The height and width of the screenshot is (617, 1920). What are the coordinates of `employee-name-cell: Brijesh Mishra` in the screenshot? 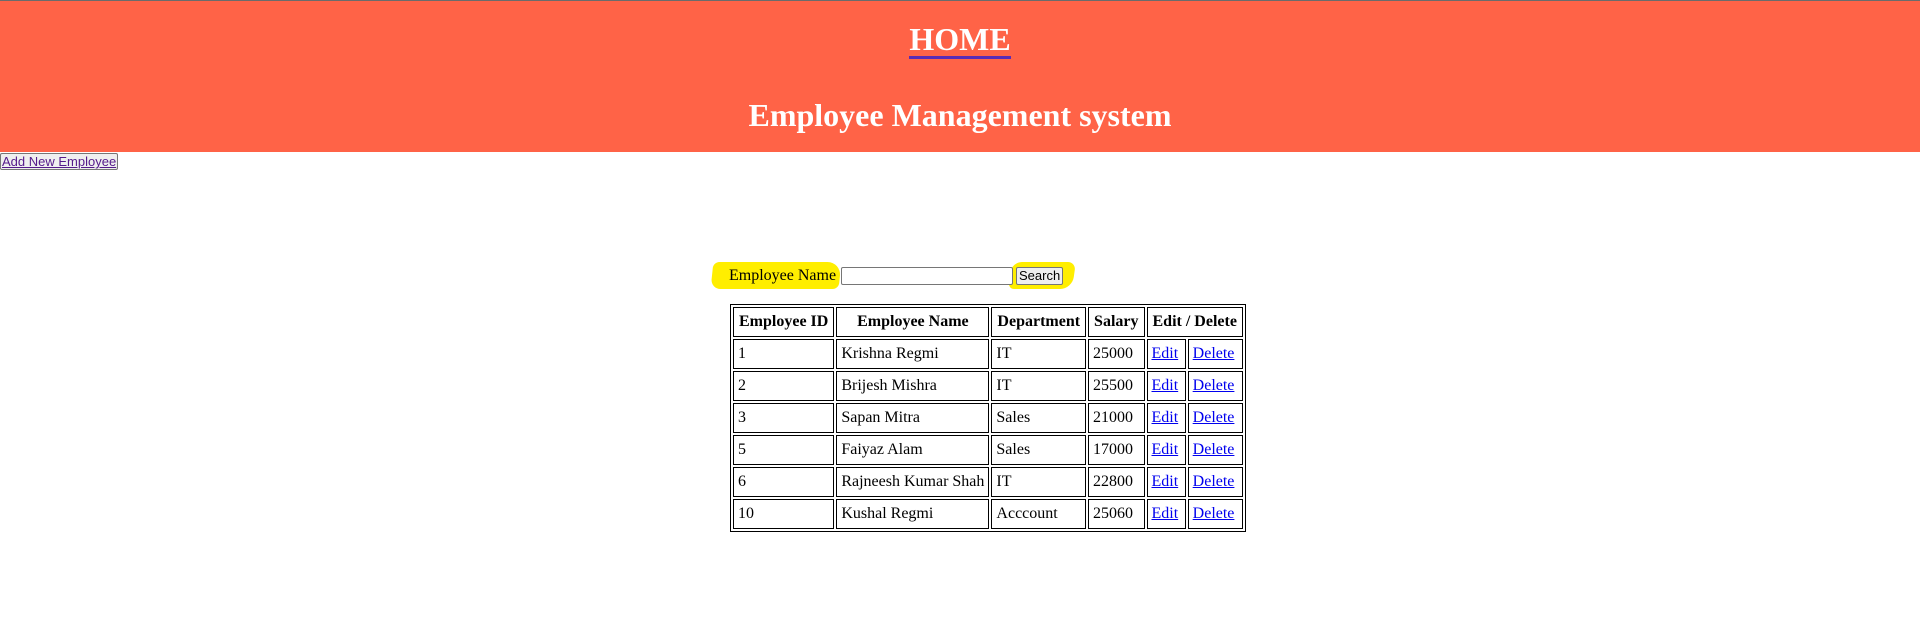 It's located at (913, 386).